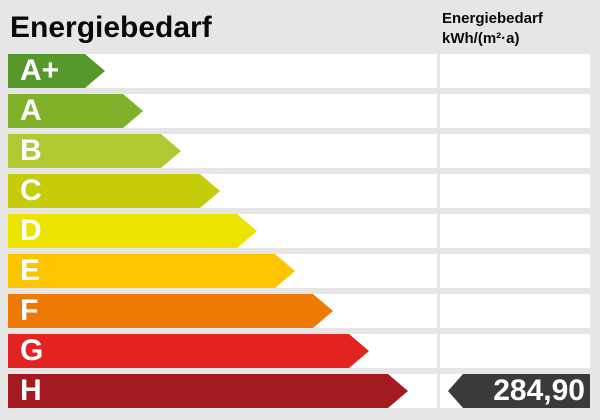 The image size is (600, 420). I want to click on unit-label: Energiebedarf kWh/(m²·a), so click(492, 29).